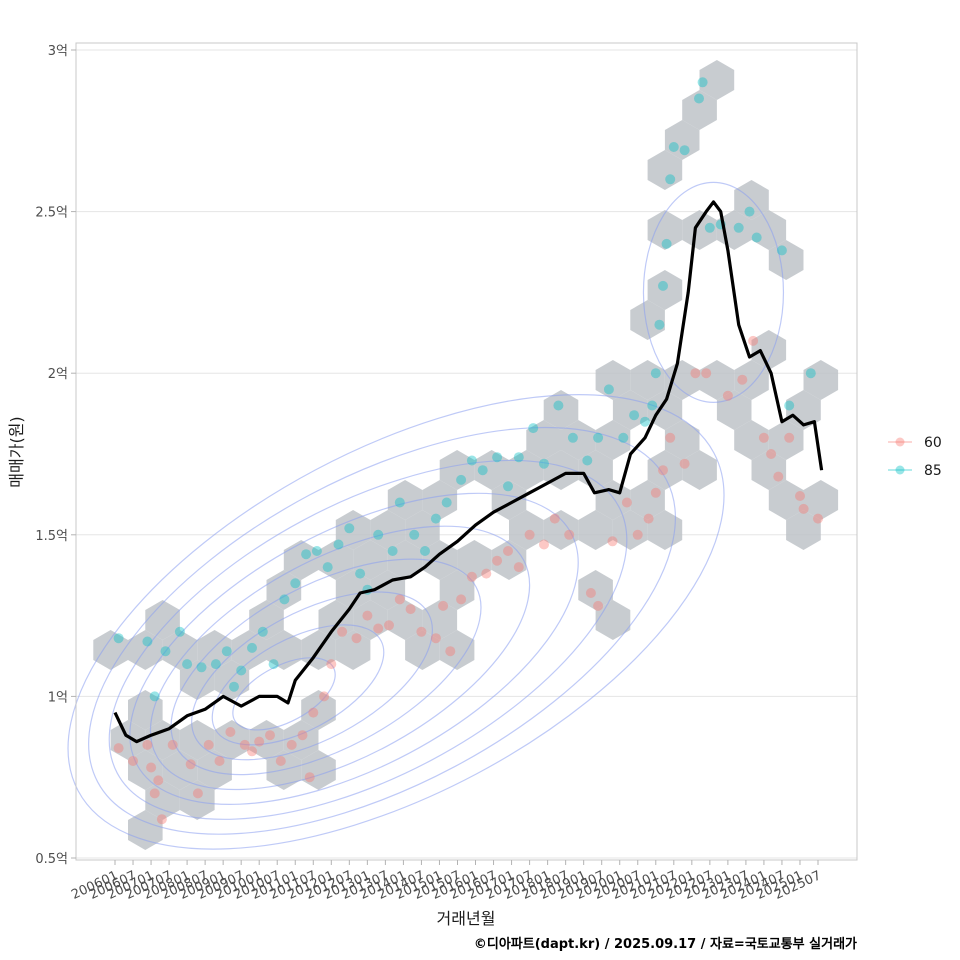  What do you see at coordinates (933, 471) in the screenshot?
I see `legend-label-85: 85` at bounding box center [933, 471].